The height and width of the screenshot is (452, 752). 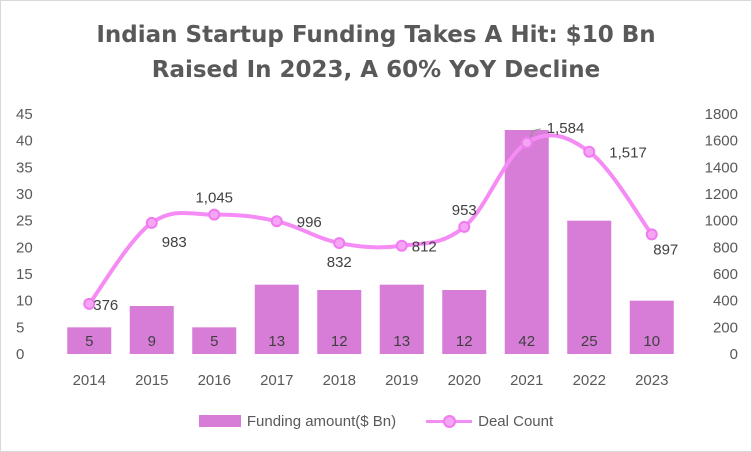 What do you see at coordinates (309, 222) in the screenshot?
I see `deal-count-label: 996` at bounding box center [309, 222].